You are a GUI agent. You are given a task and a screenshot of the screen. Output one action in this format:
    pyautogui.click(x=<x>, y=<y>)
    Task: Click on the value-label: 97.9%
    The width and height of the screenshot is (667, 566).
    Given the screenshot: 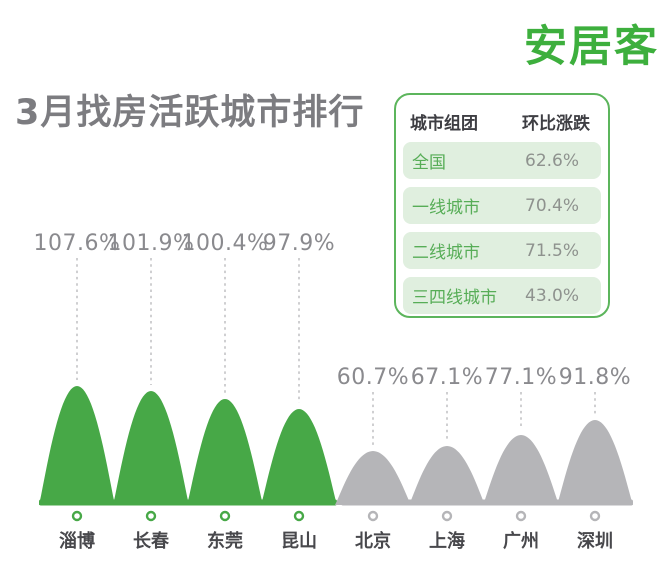 What is the action you would take?
    pyautogui.click(x=299, y=243)
    